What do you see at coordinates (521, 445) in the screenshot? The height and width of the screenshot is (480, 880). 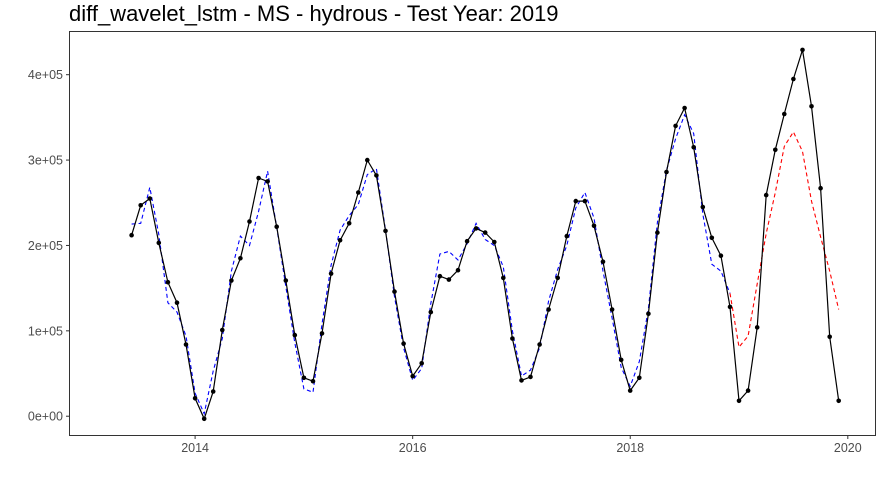 I see `x-axis: 2014 2016 2018 2020` at bounding box center [521, 445].